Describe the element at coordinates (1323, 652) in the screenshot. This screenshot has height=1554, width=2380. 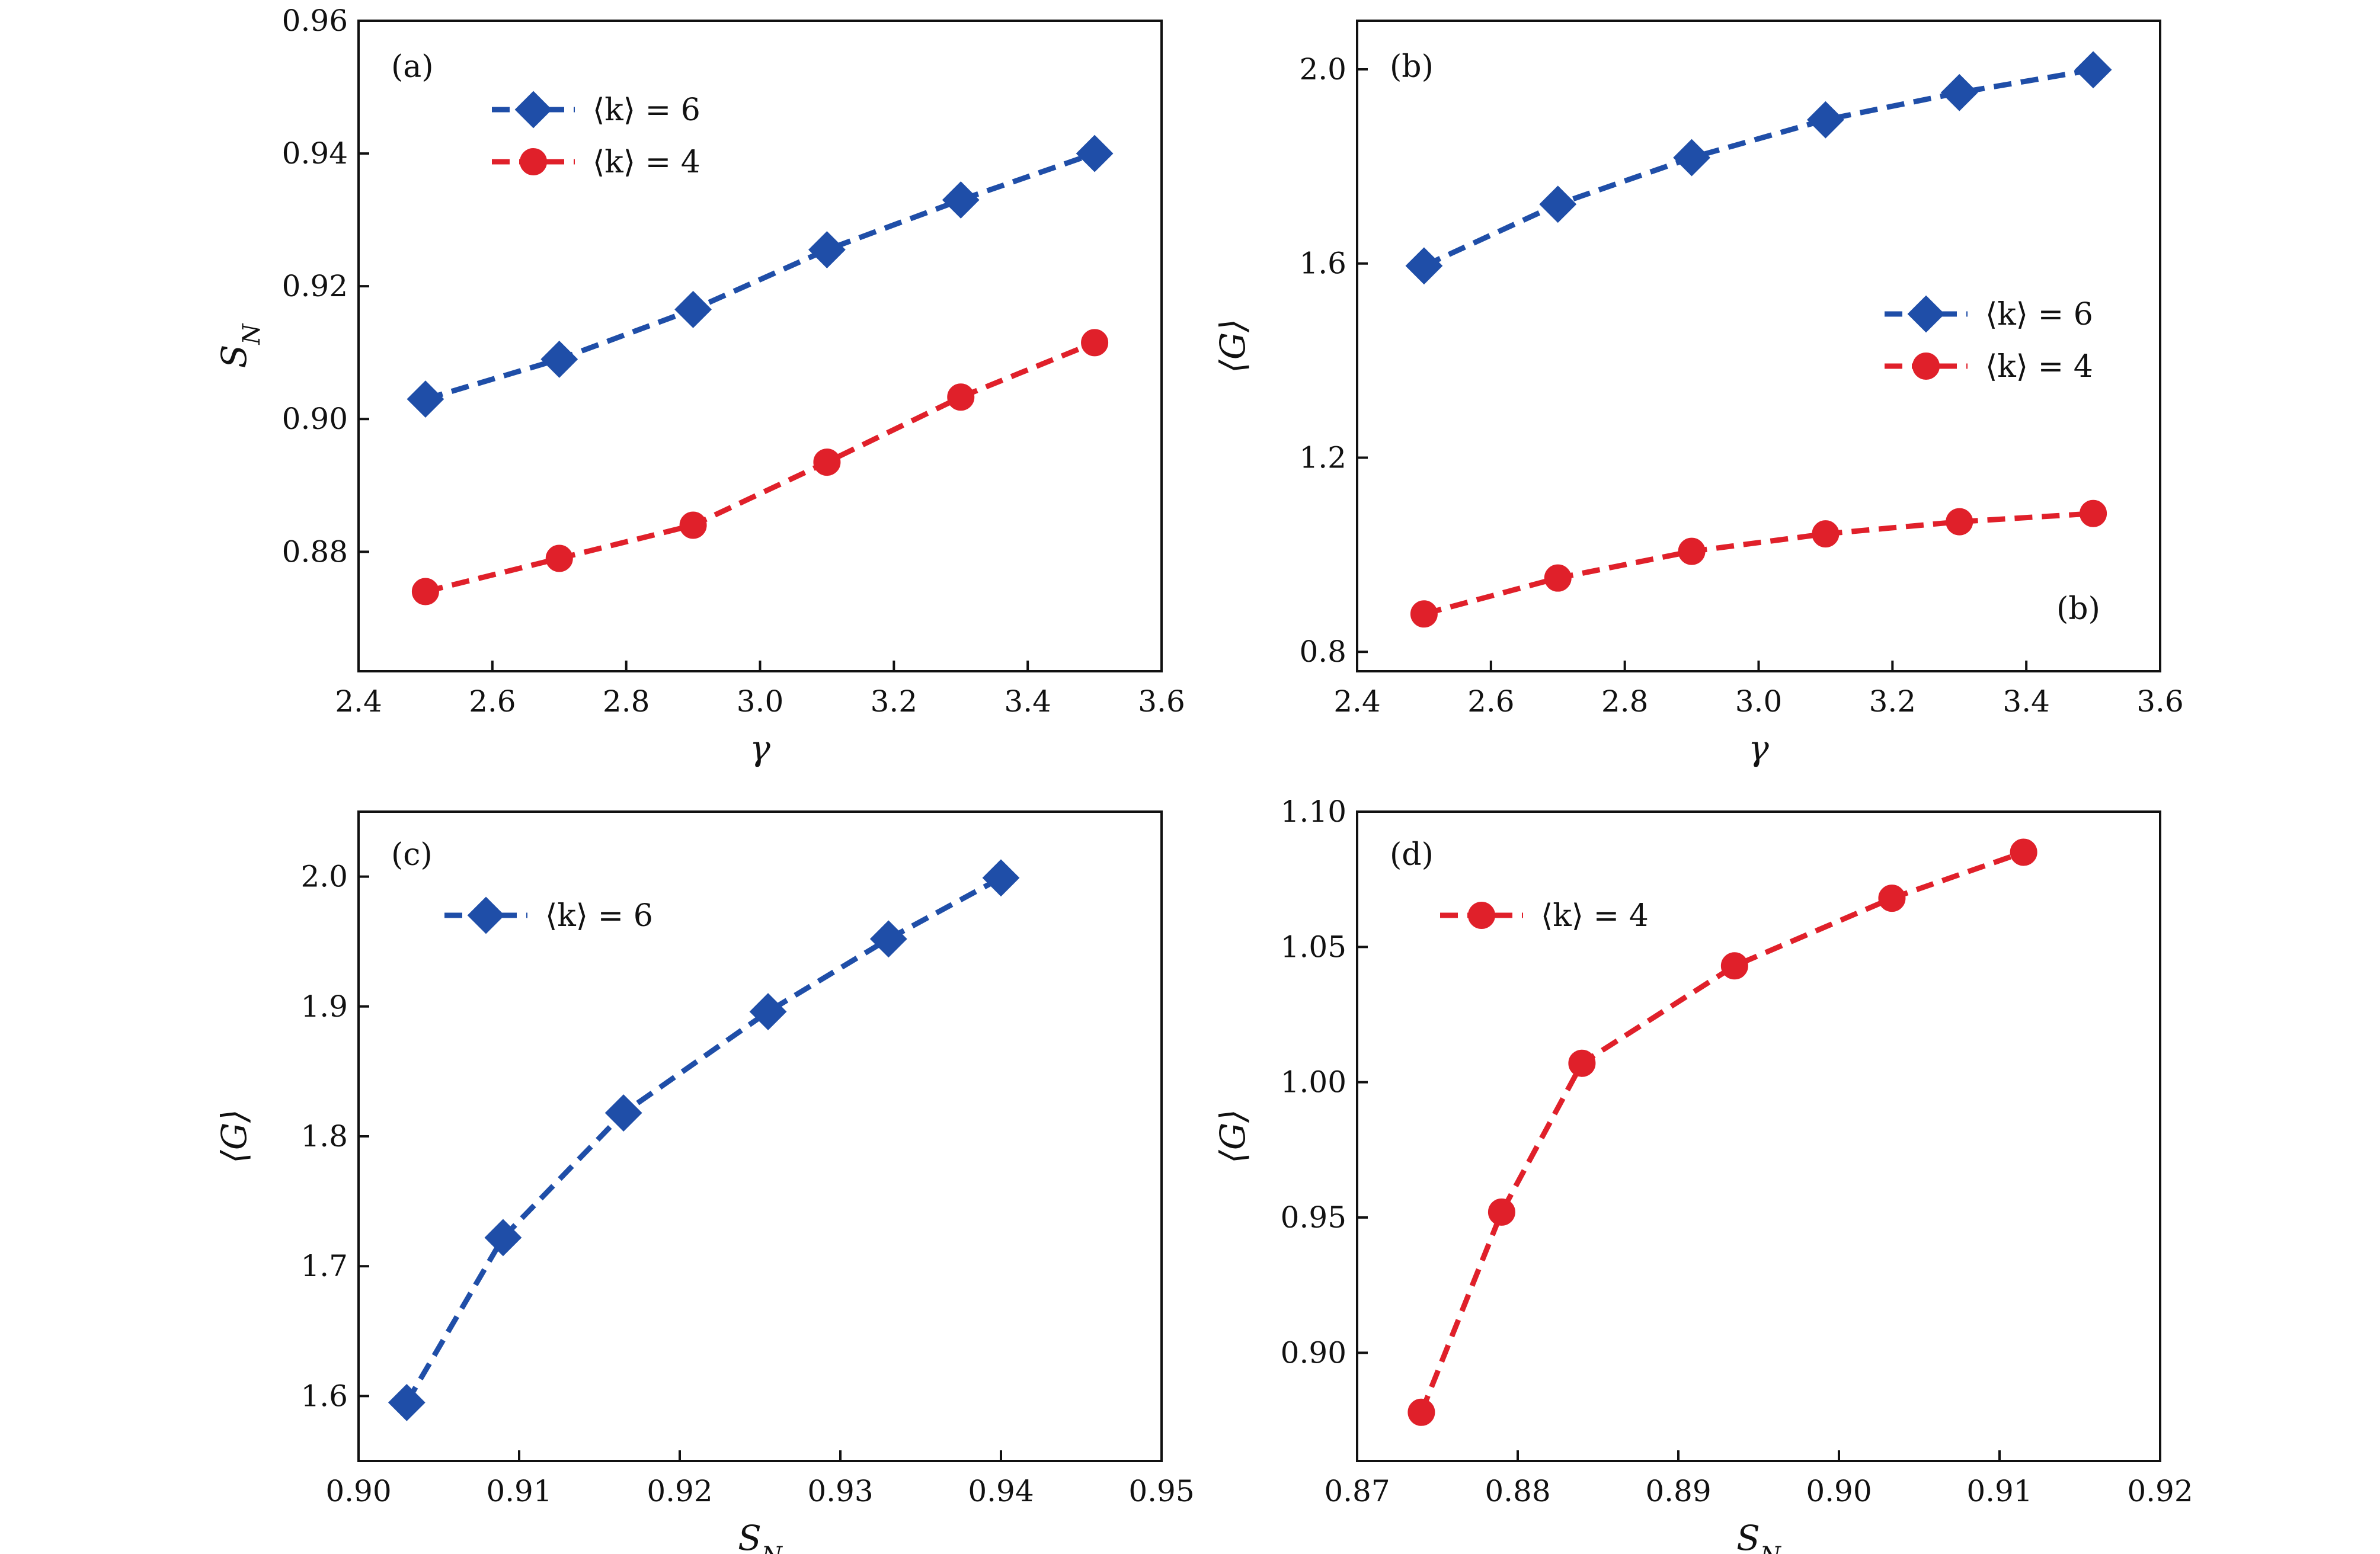
I see `y-tick-label: 0.8` at that location.